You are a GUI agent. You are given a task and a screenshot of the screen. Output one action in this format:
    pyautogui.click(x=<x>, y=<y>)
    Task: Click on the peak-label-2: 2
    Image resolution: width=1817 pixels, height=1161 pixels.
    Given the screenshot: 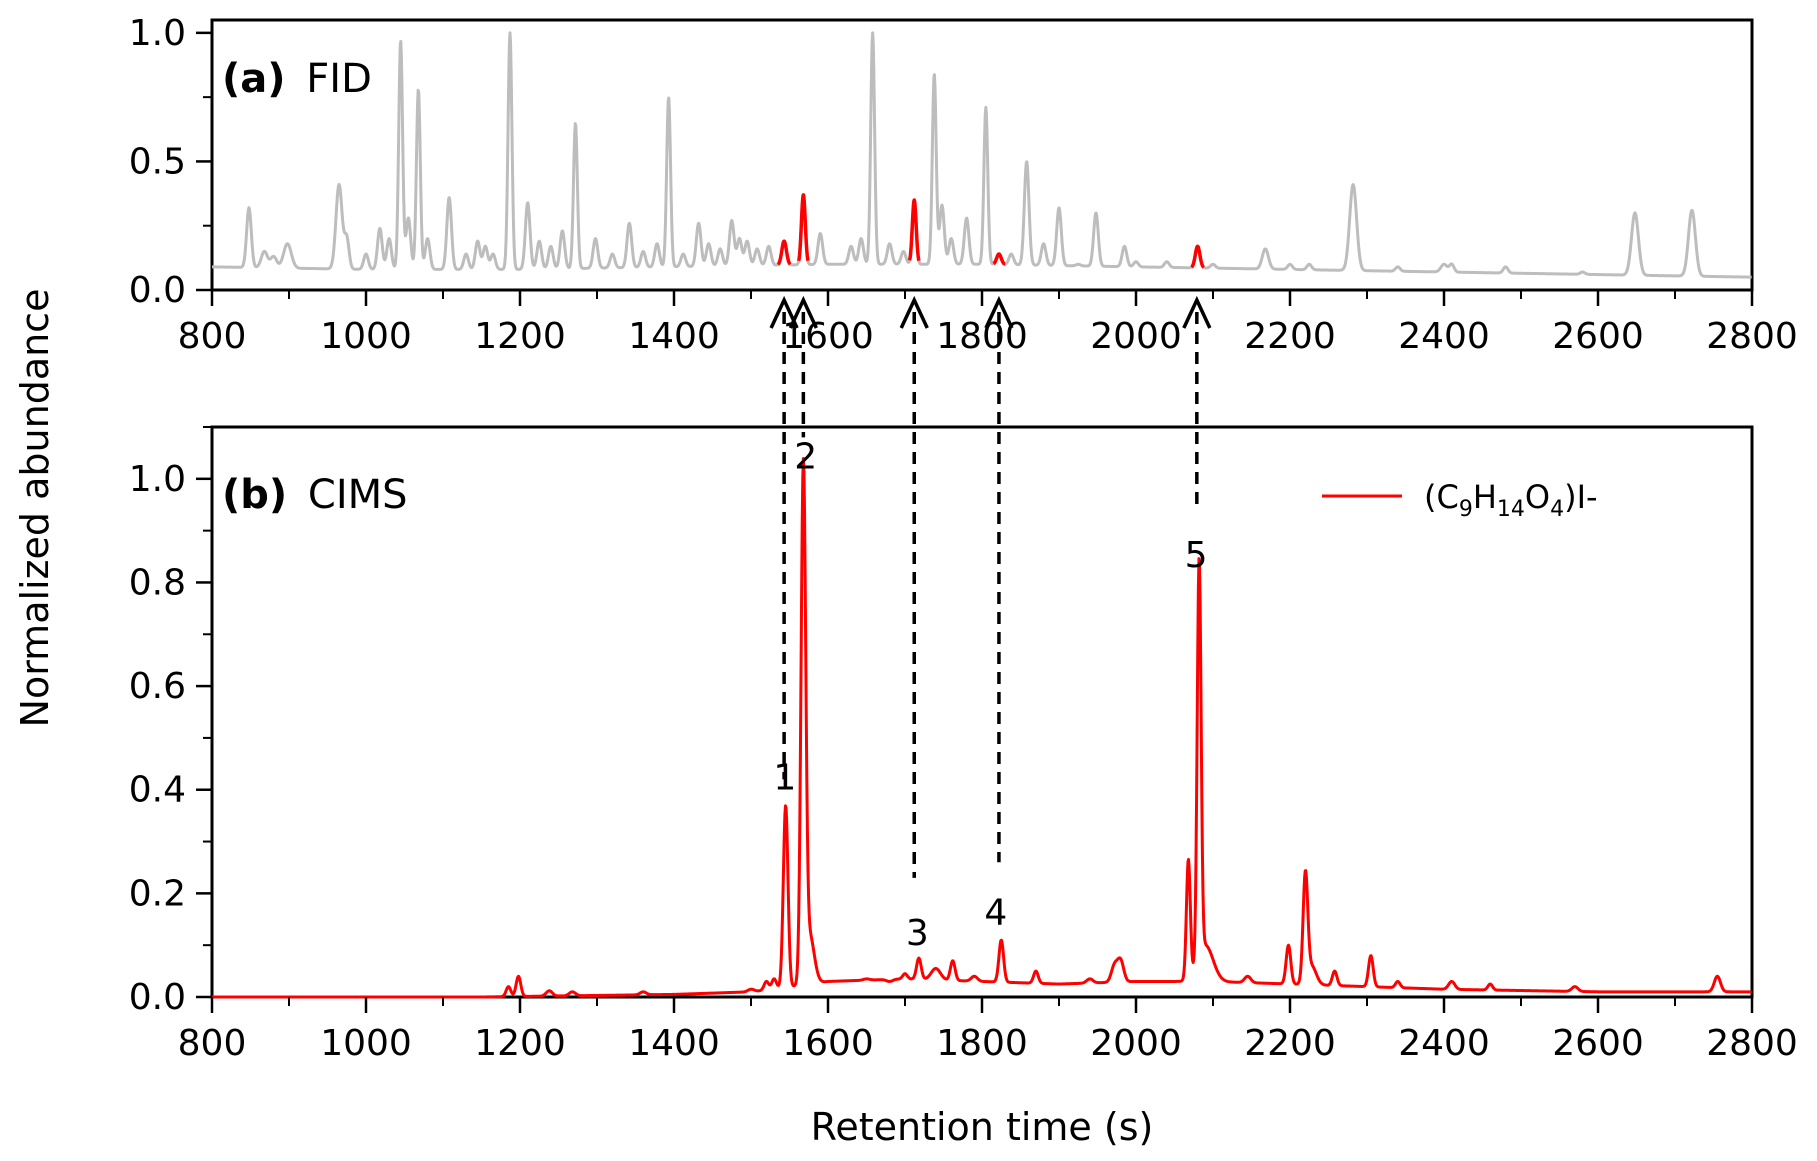 What is the action you would take?
    pyautogui.click(x=805, y=456)
    